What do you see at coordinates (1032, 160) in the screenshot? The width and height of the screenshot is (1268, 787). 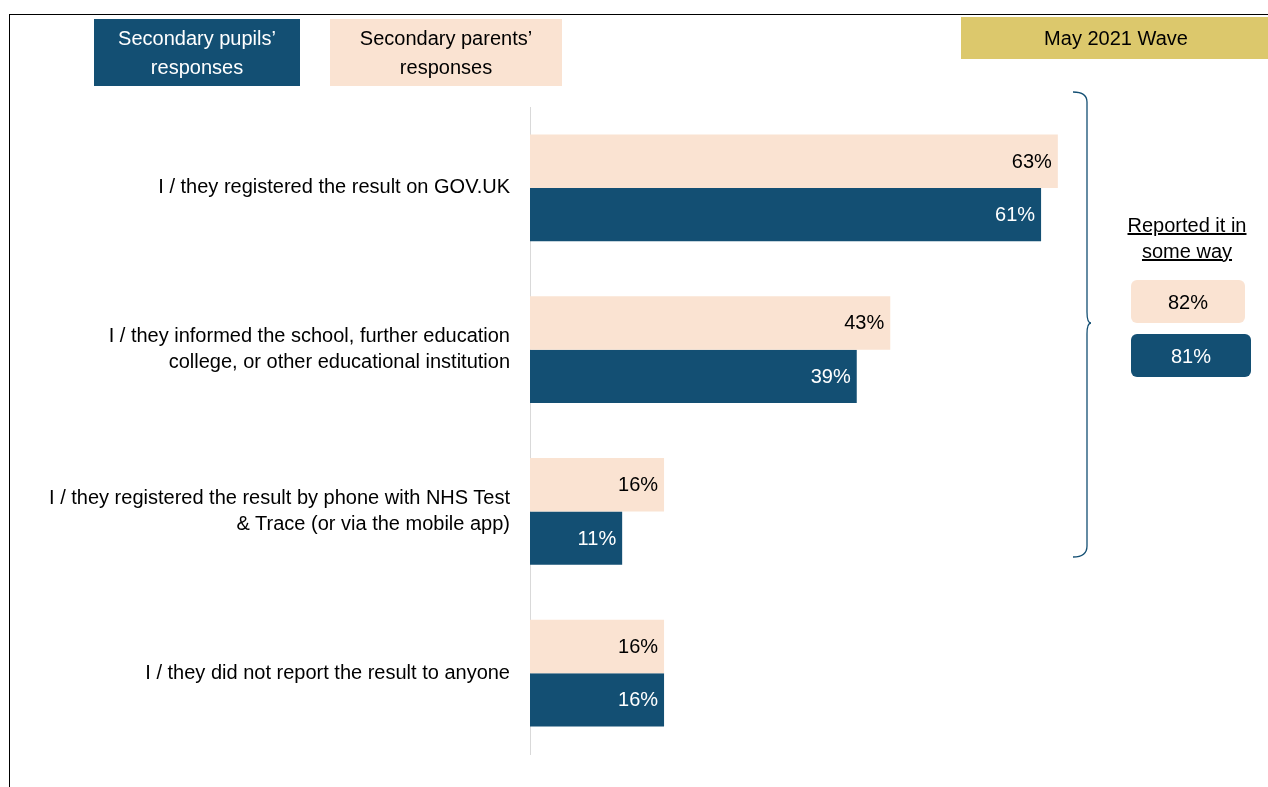 I see `data-label: 63%` at bounding box center [1032, 160].